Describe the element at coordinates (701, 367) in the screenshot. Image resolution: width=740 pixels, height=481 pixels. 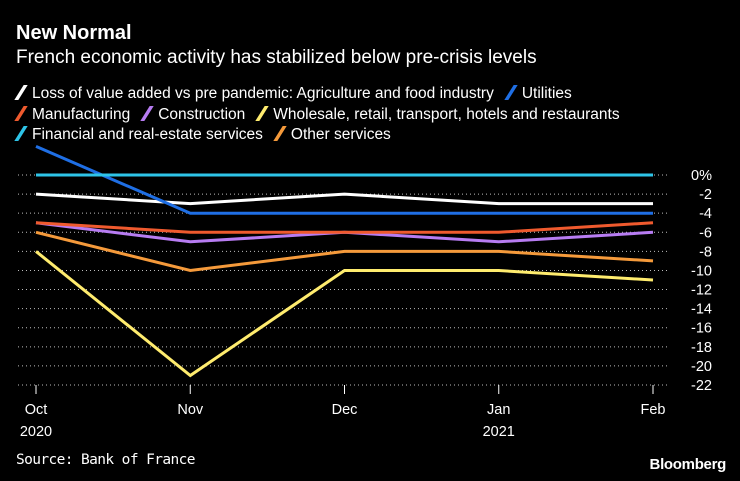
I see `y-tick-label: -20` at that location.